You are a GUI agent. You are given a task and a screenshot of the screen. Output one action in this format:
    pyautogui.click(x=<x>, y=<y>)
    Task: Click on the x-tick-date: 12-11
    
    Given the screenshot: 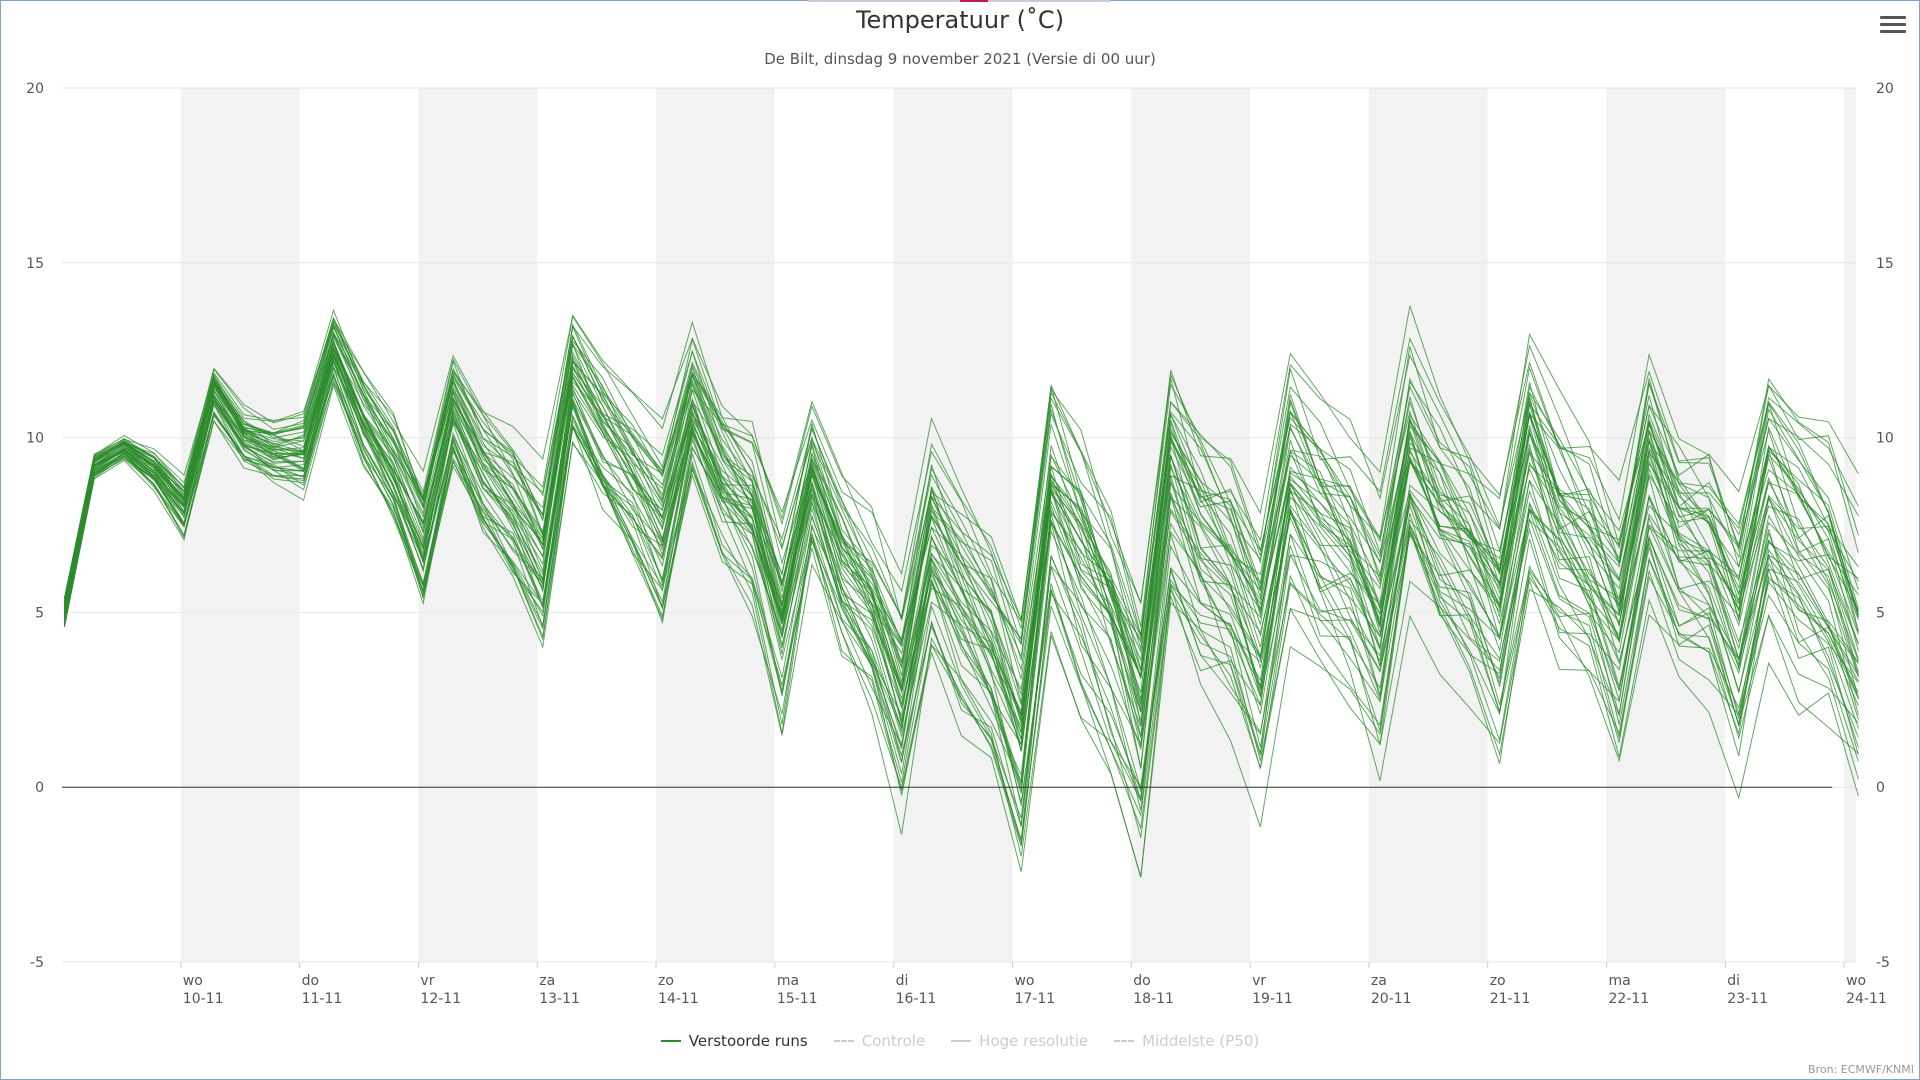 What is the action you would take?
    pyautogui.click(x=440, y=999)
    